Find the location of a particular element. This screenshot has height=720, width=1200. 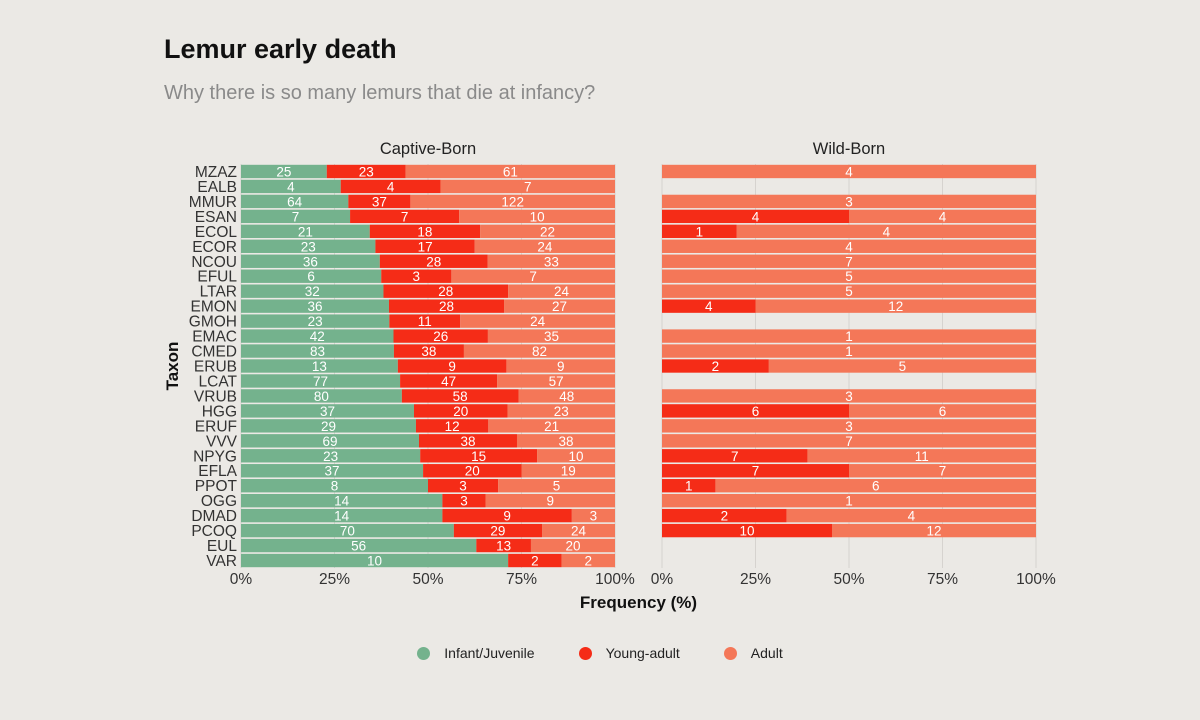

bar-captive-born-vvv-adult is located at coordinates (565, 441).